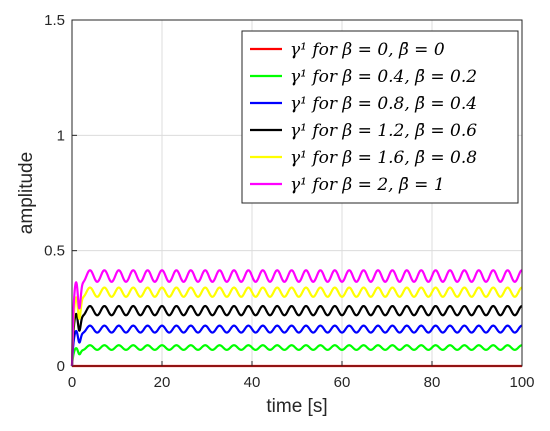  I want to click on y-tick-label: 0, so click(61, 366).